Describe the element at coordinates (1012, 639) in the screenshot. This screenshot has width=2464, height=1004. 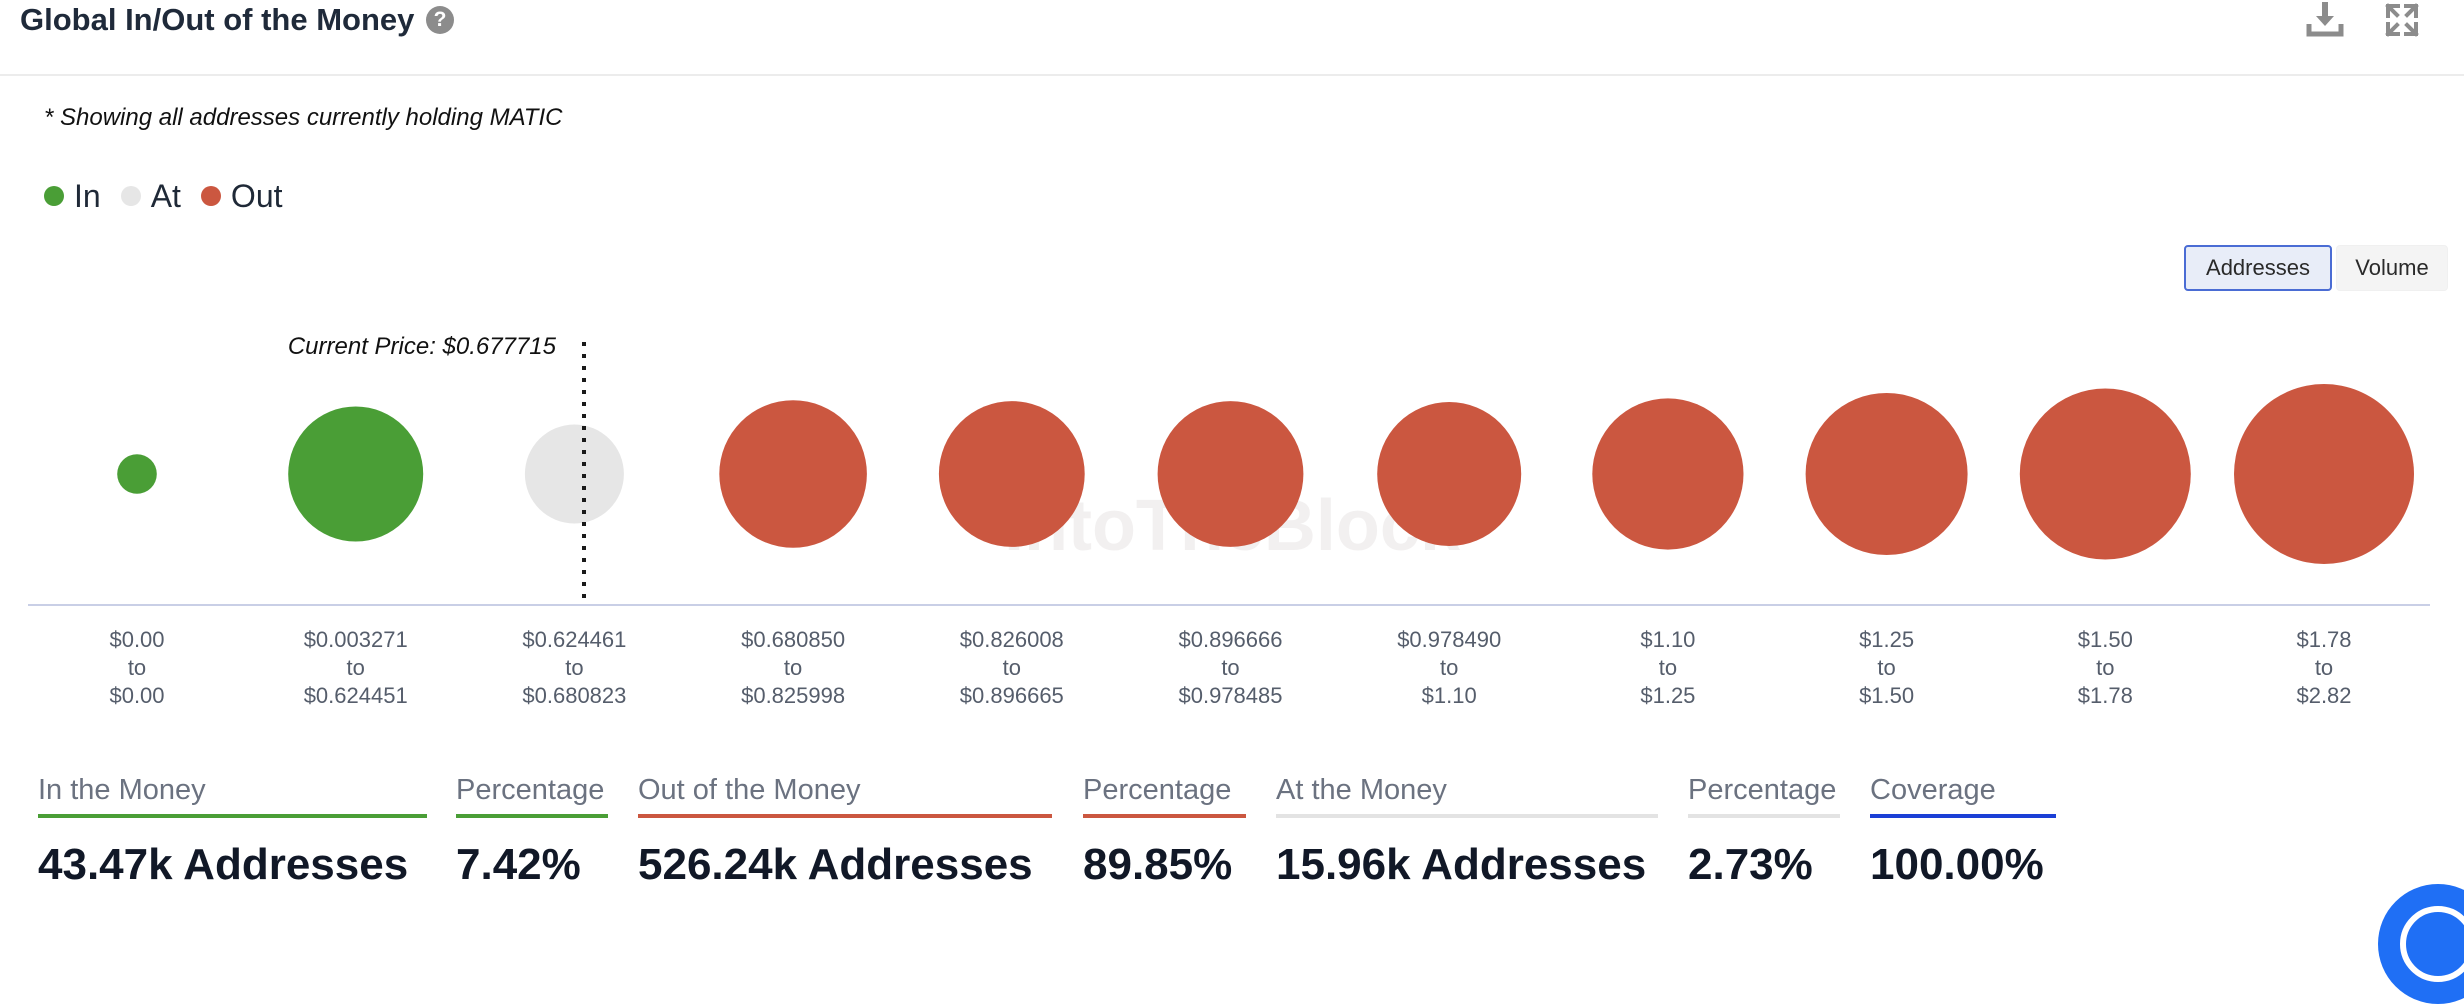
I see `tick-label-5-from: $0.826008` at that location.